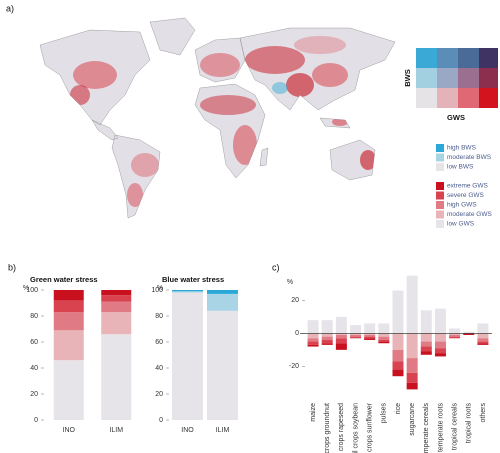  Describe the element at coordinates (461, 224) in the screenshot. I see `legend-label: low GWS` at that location.